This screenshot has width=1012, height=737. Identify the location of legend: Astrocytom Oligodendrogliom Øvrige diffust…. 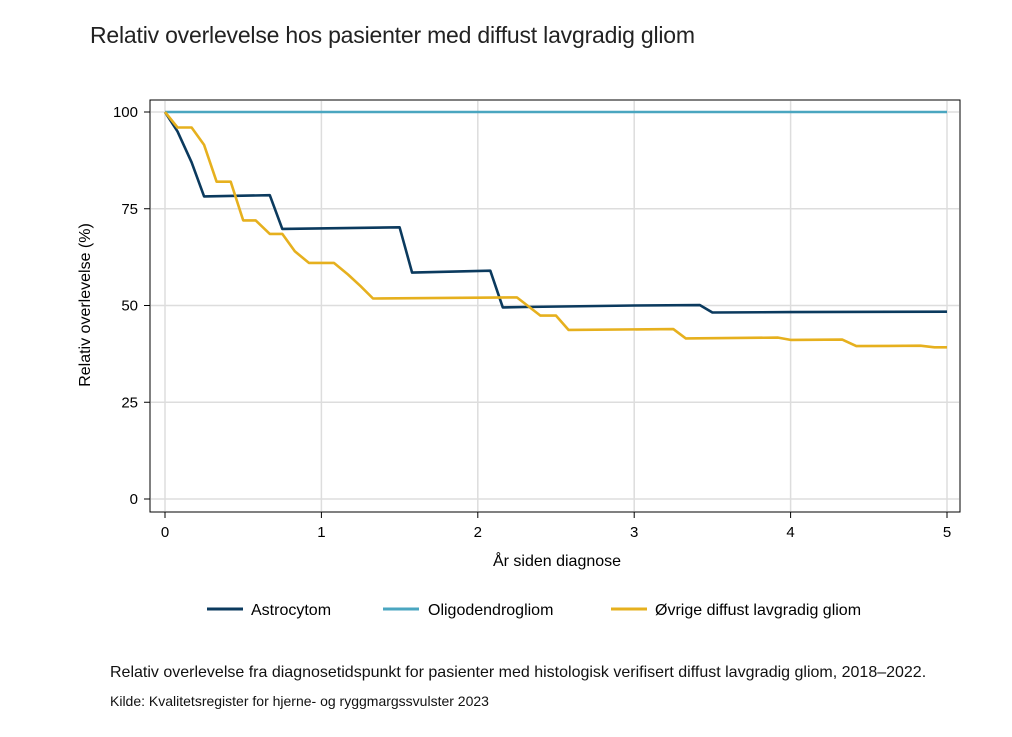
(534, 610).